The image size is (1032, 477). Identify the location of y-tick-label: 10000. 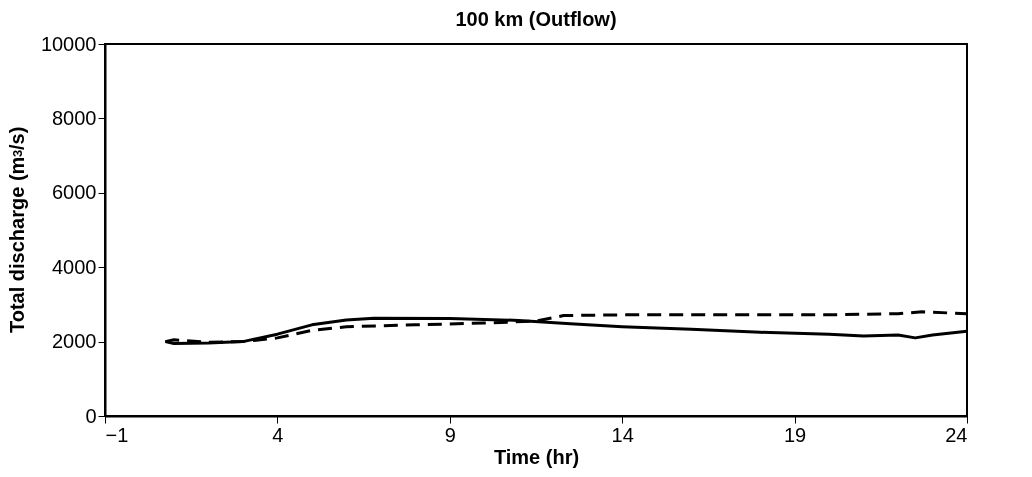
(68, 43).